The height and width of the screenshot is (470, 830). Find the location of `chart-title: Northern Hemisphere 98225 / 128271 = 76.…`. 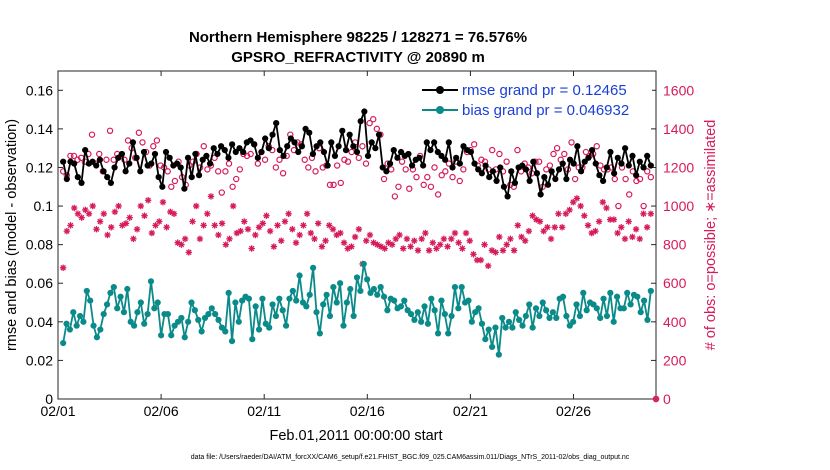

chart-title: Northern Hemisphere 98225 / 128271 = 76.… is located at coordinates (358, 37).